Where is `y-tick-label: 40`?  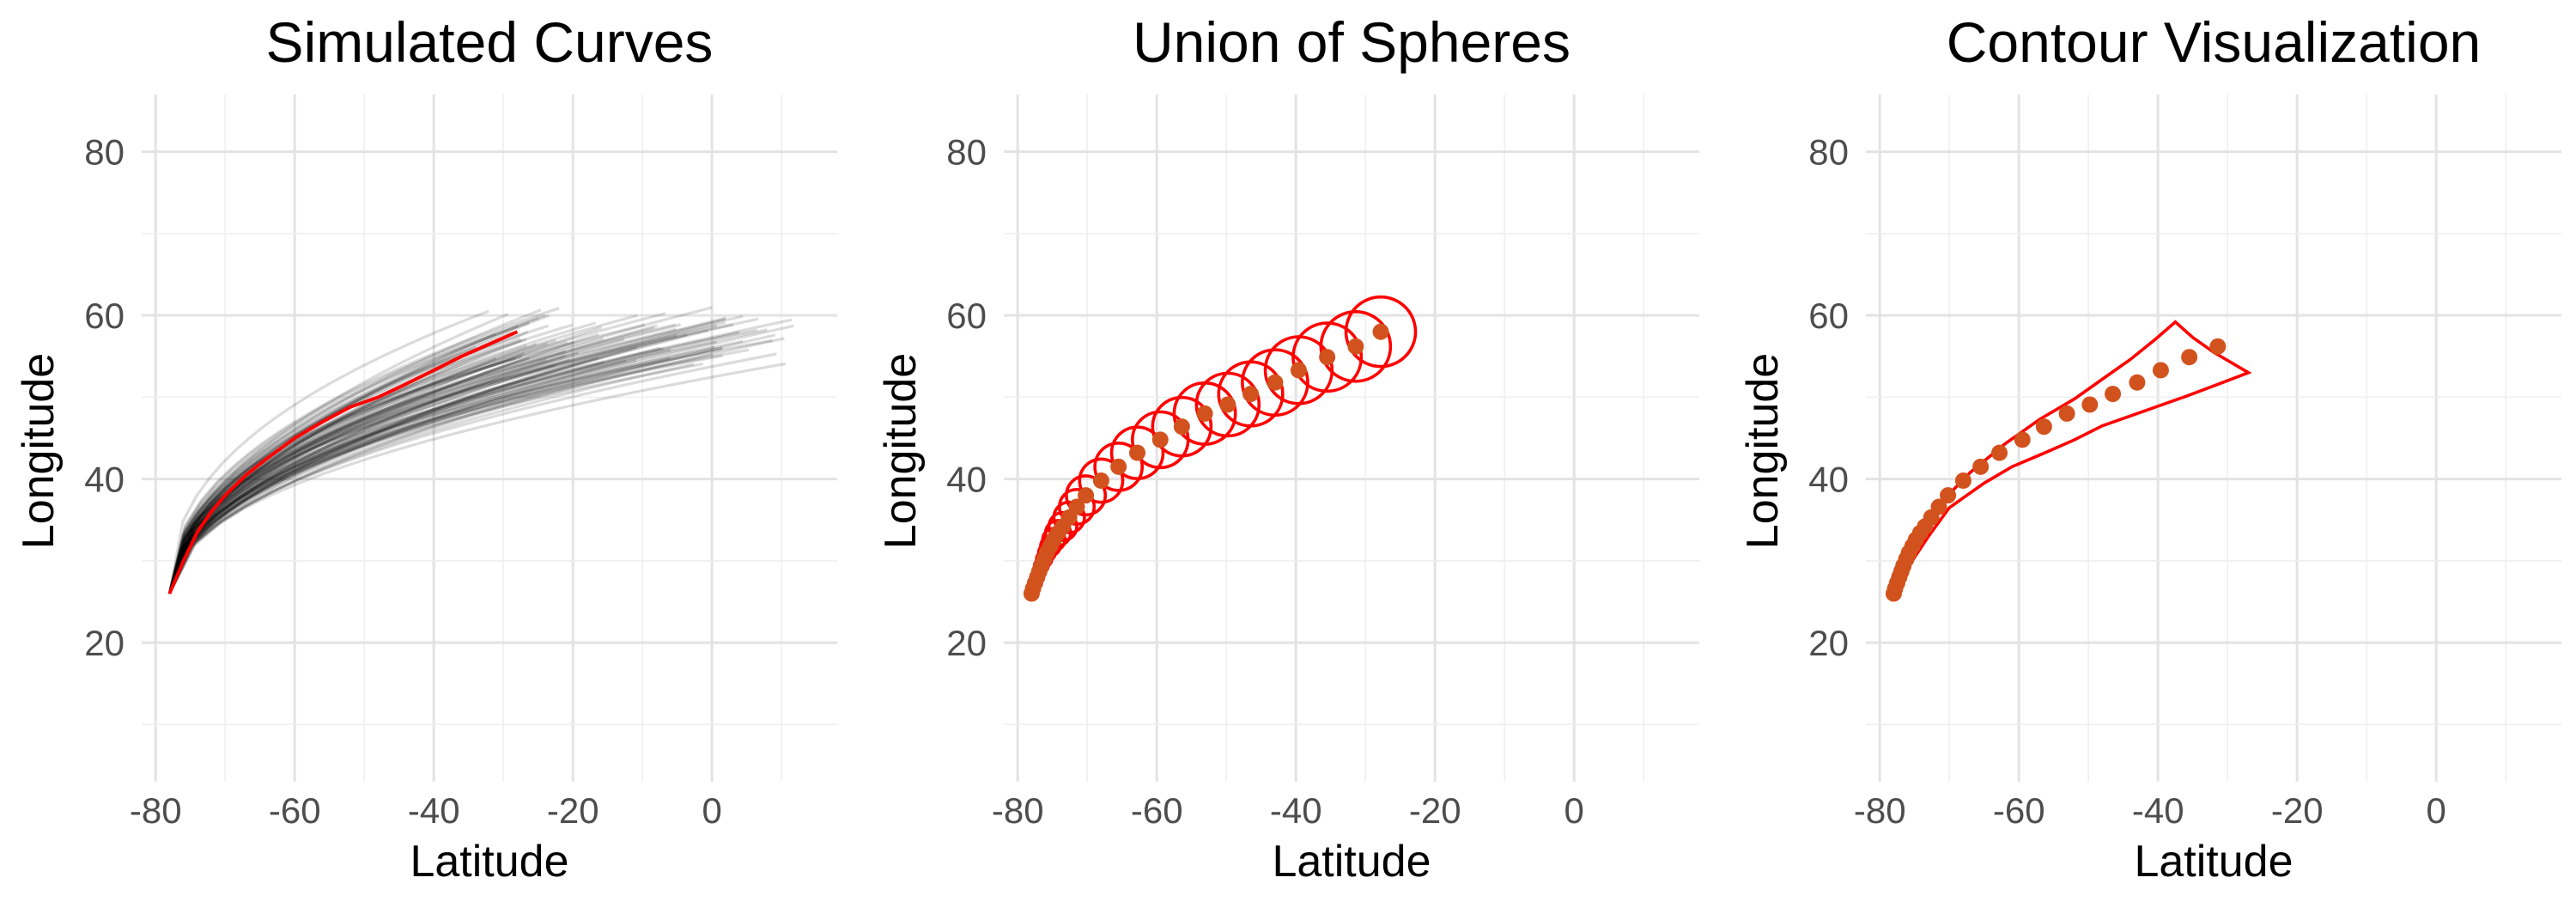
y-tick-label: 40 is located at coordinates (1828, 480).